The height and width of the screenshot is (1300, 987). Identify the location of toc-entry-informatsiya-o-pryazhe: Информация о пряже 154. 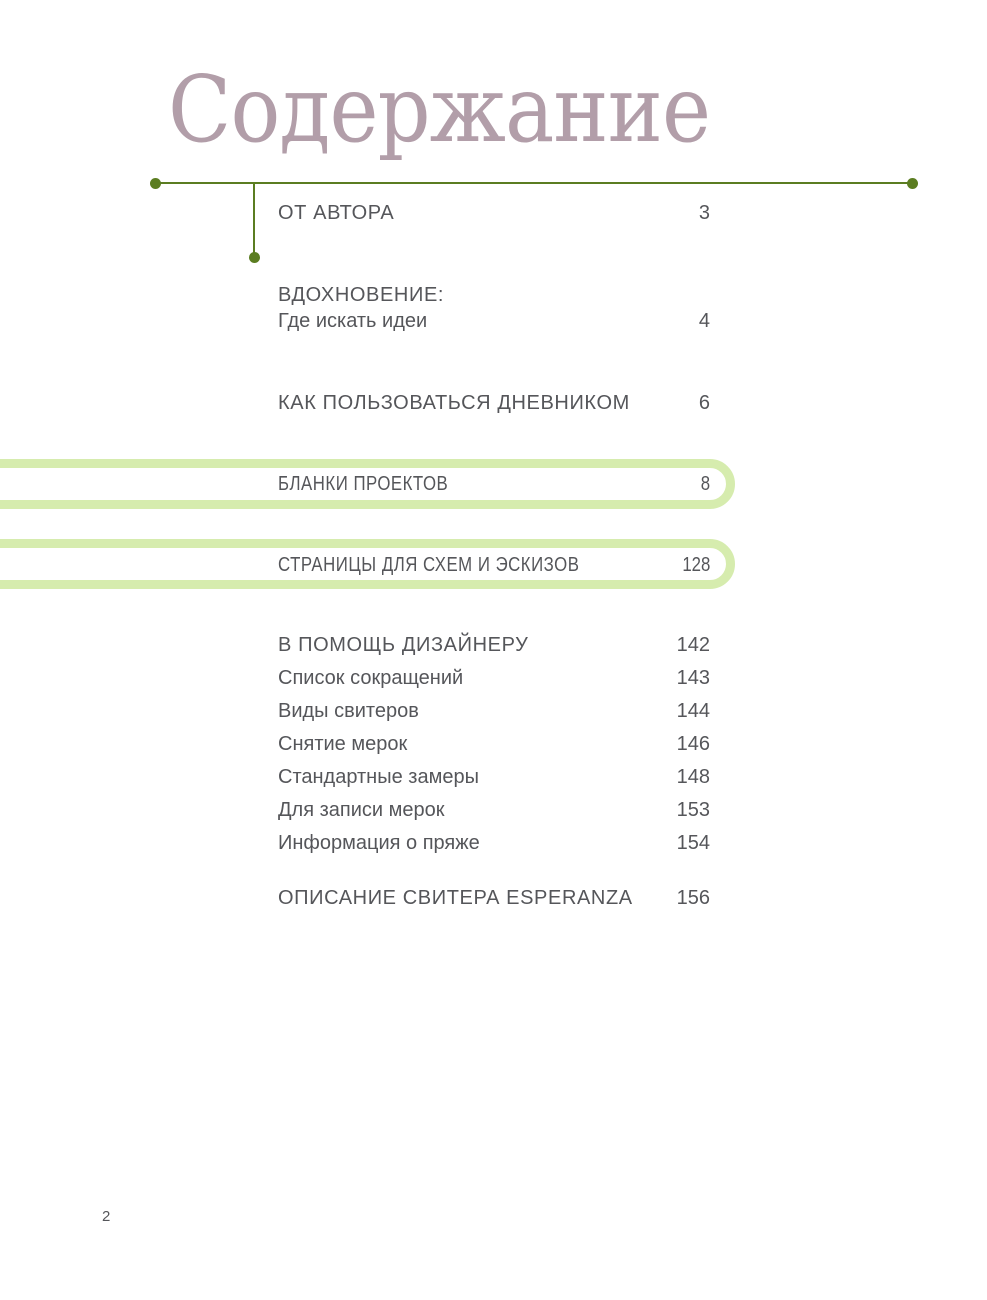
(494, 843).